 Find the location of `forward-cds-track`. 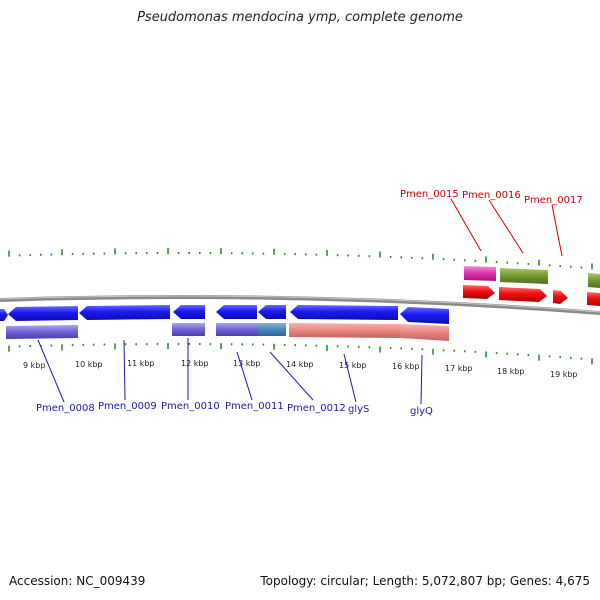

forward-cds-track is located at coordinates (531, 295).